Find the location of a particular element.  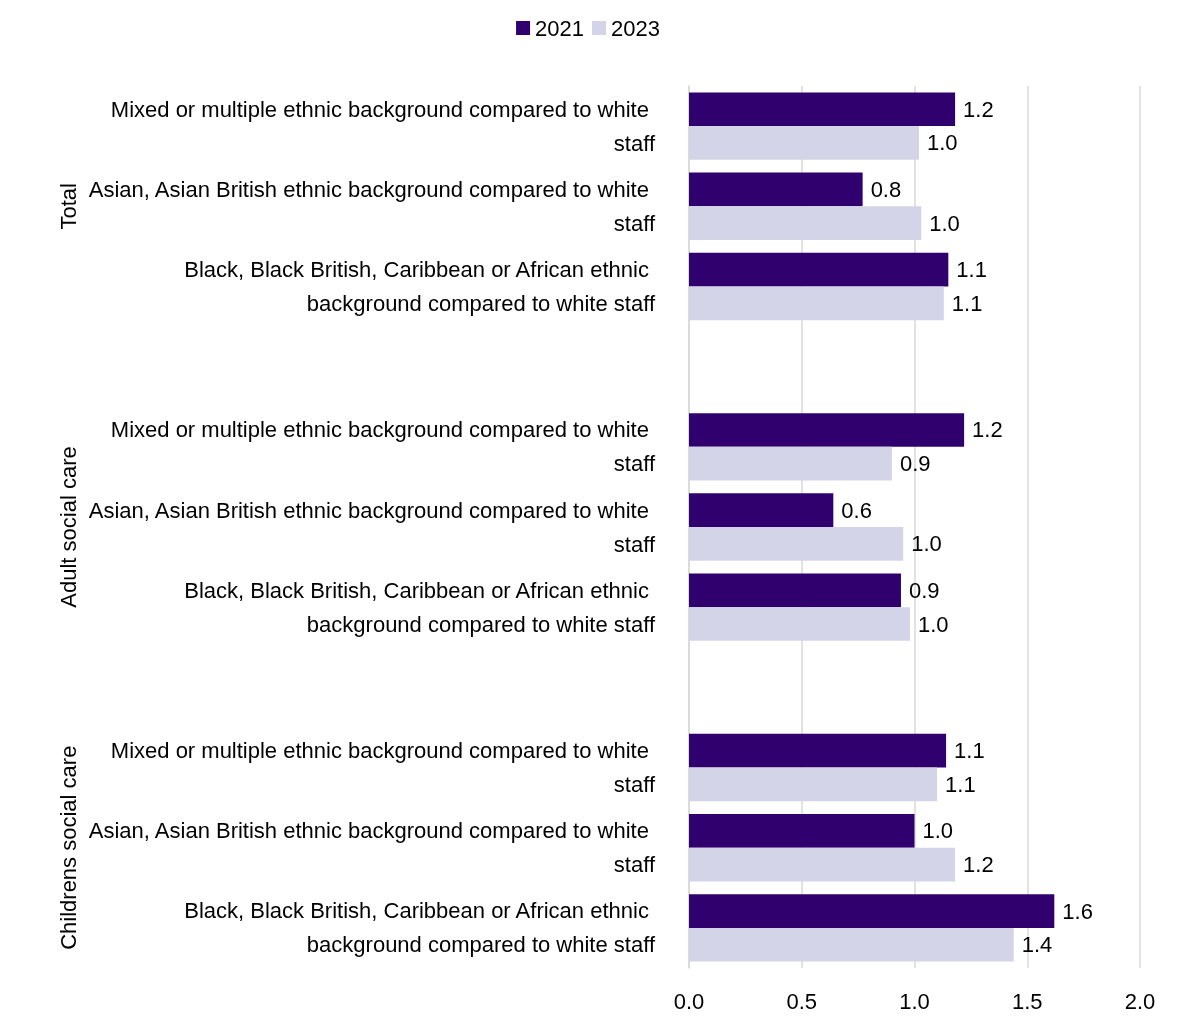

x-tick-label: 2.0 is located at coordinates (1140, 1001).